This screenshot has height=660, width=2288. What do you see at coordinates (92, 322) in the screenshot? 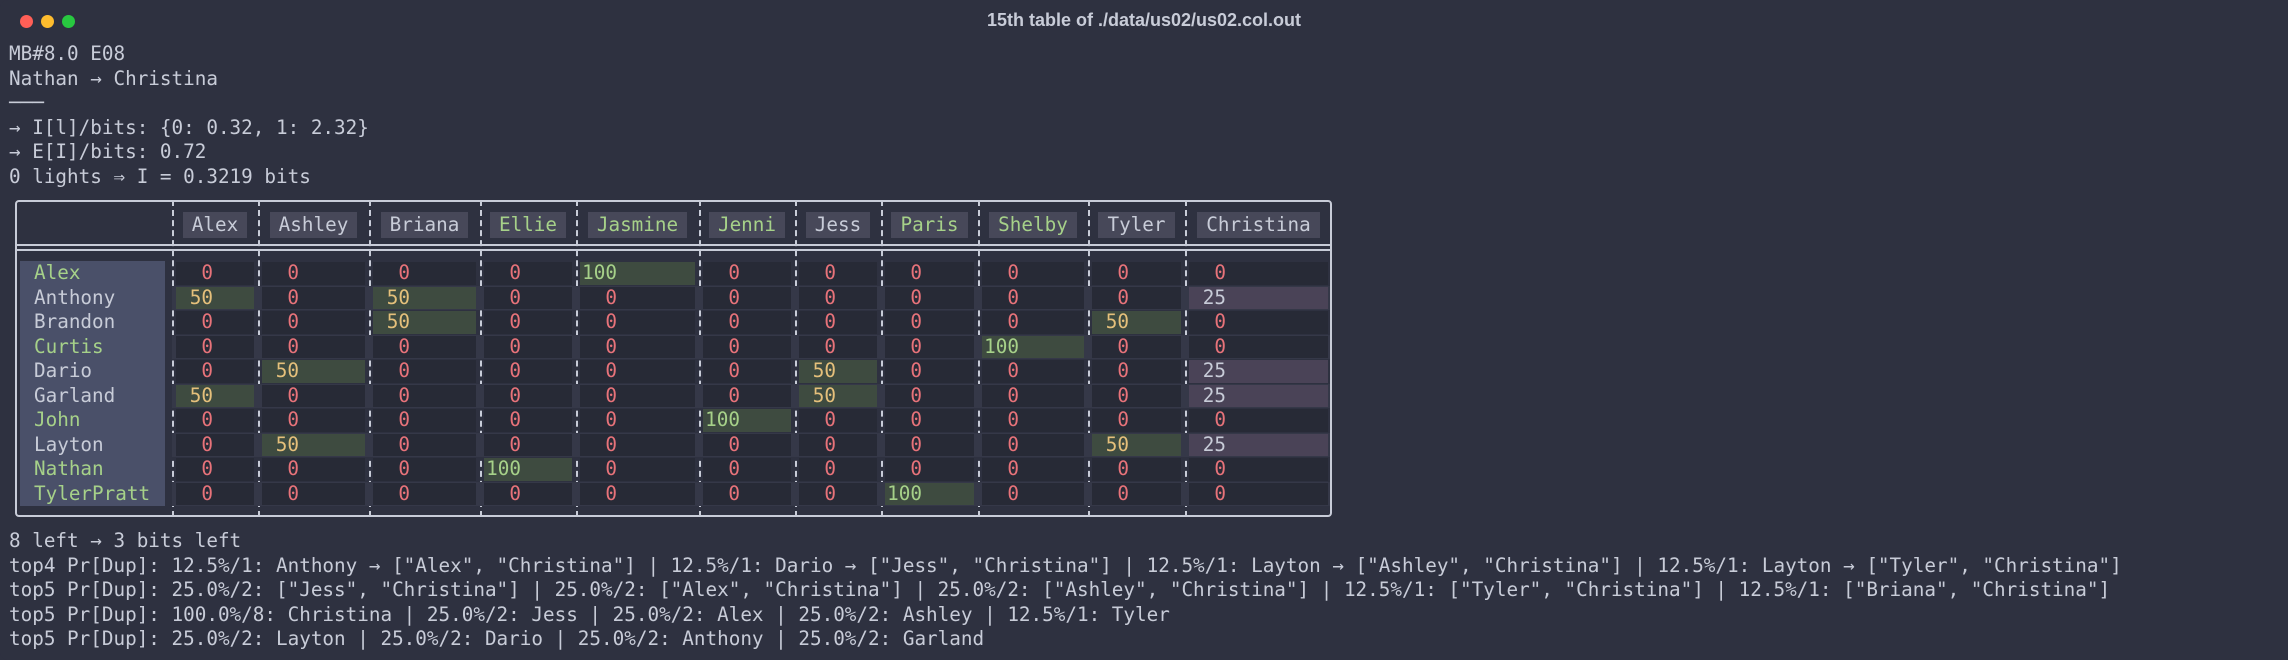
I see `row-label: Brandon` at bounding box center [92, 322].